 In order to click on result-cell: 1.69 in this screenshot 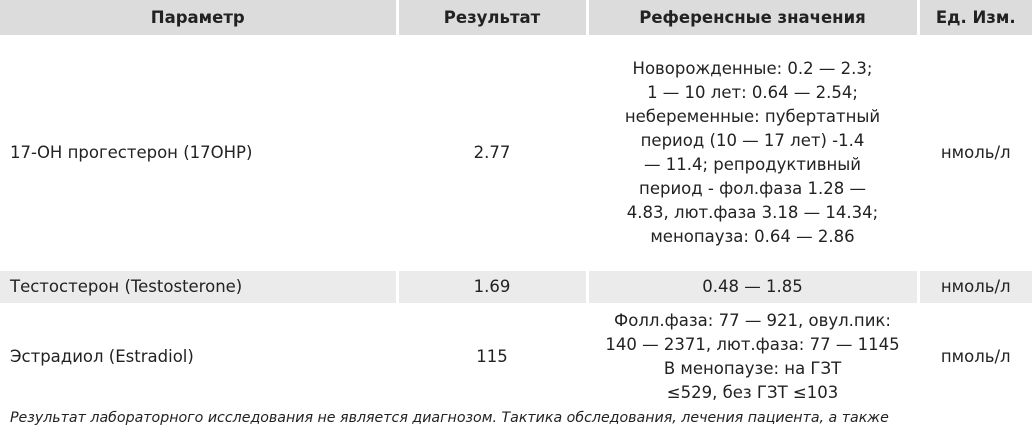, I will do `click(493, 287)`.